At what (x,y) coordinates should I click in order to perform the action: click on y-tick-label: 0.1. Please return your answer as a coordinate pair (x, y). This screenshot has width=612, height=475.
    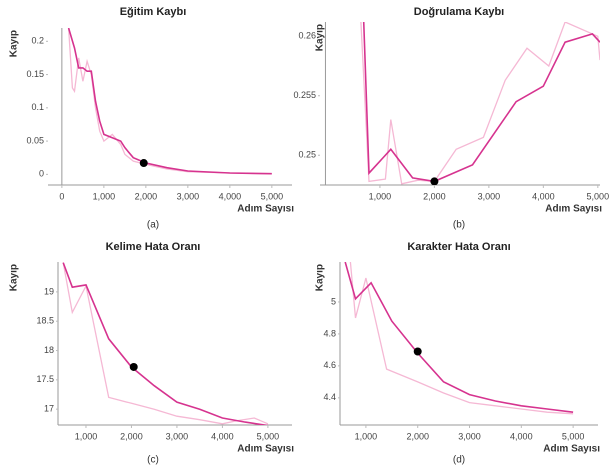
    Looking at the image, I should click on (37, 107).